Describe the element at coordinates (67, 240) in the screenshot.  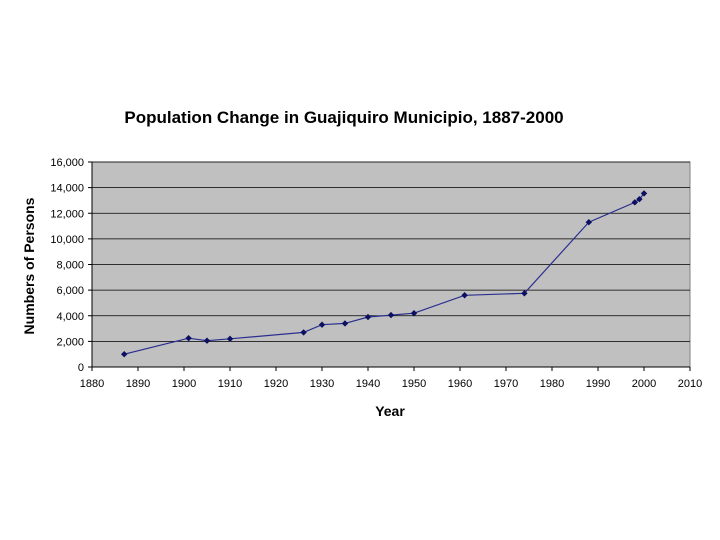
I see `y-tick-label: 10,000` at that location.